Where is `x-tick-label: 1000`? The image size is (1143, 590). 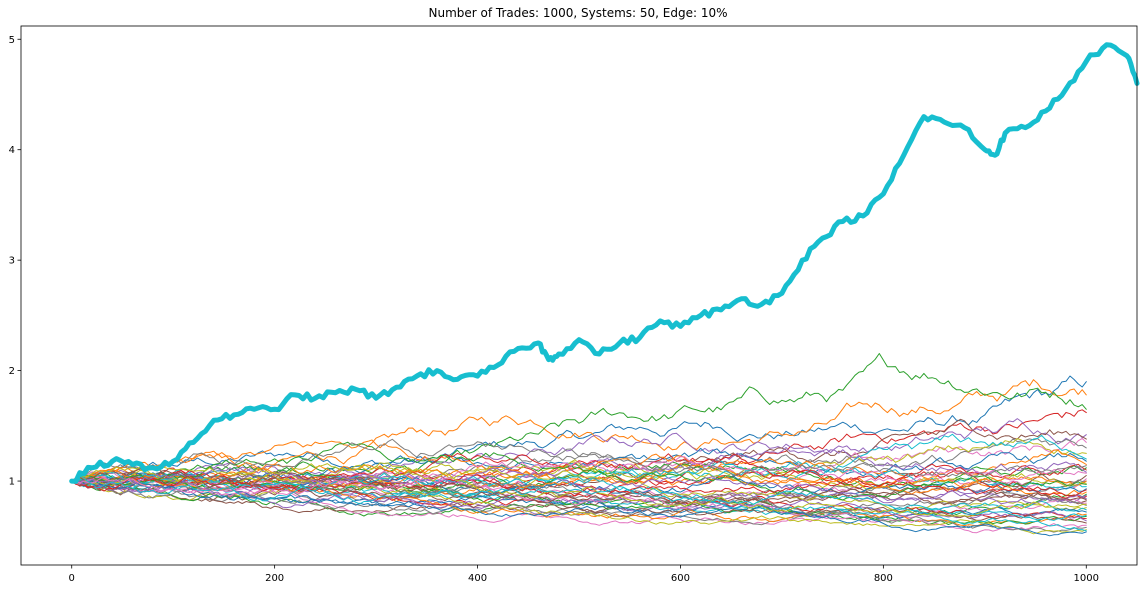 x-tick-label: 1000 is located at coordinates (1086, 578).